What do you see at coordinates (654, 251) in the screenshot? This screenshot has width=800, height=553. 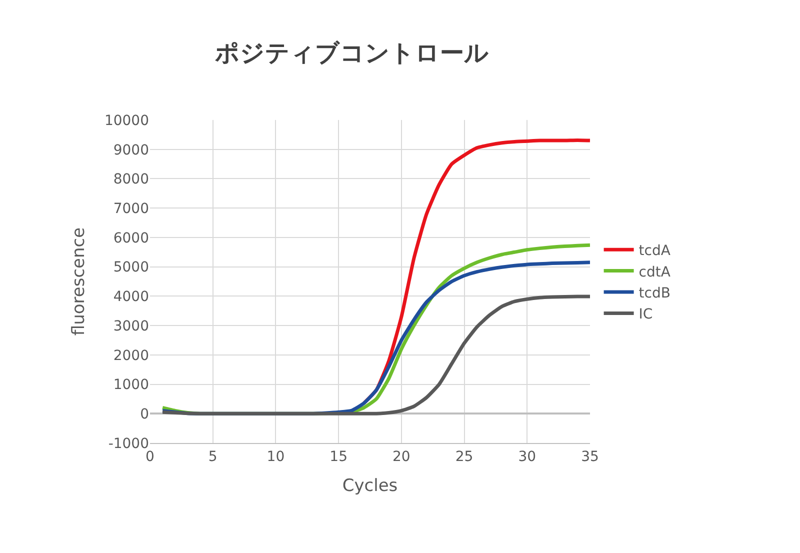 I see `legend-label: tcdA` at bounding box center [654, 251].